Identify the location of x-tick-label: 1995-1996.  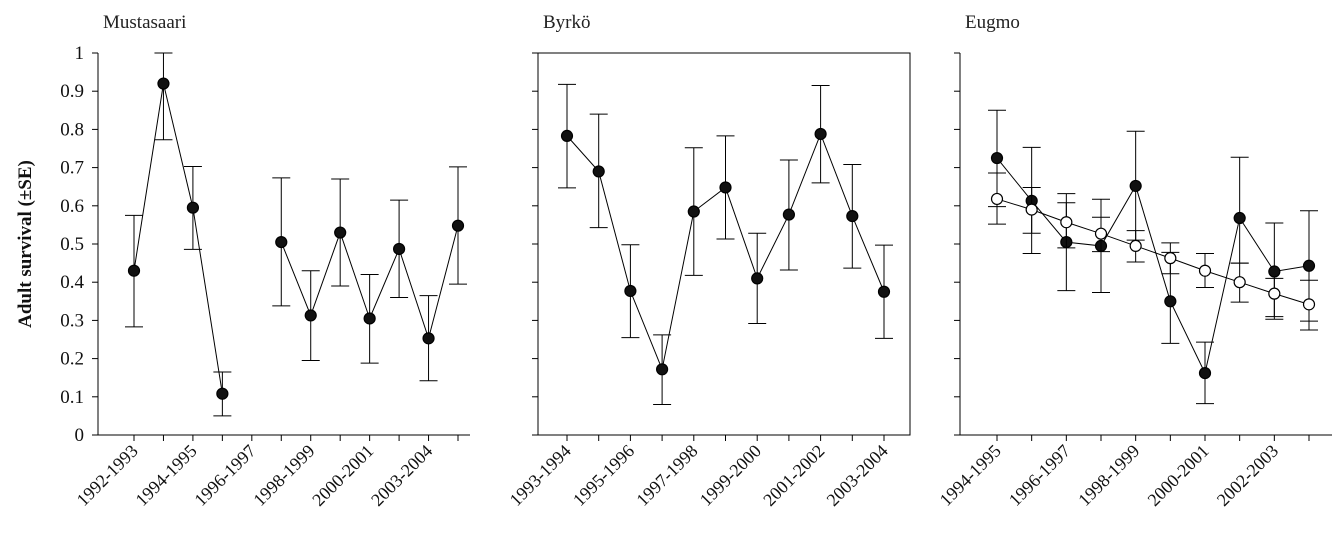
(603, 475).